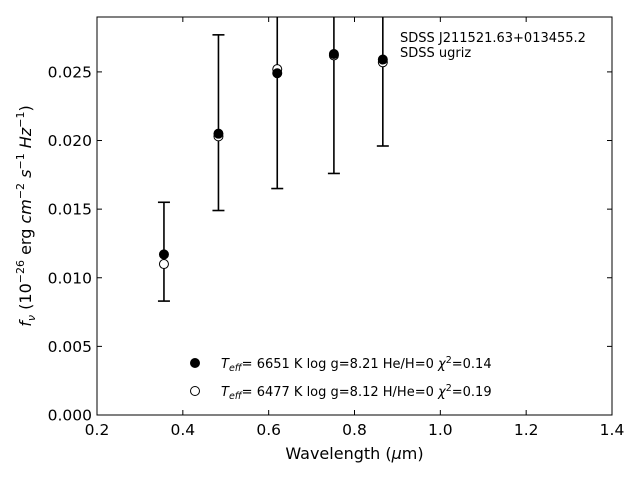 This screenshot has width=640, height=480. What do you see at coordinates (356, 392) in the screenshot?
I see `legend-entry-2: Teff= 6477 K log g=8.12 H/He=0 χ2=0.19` at bounding box center [356, 392].